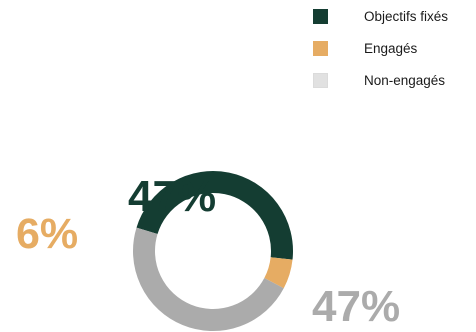 The width and height of the screenshot is (476, 332). Describe the element at coordinates (278, 272) in the screenshot. I see `donut-slice-engages` at that location.